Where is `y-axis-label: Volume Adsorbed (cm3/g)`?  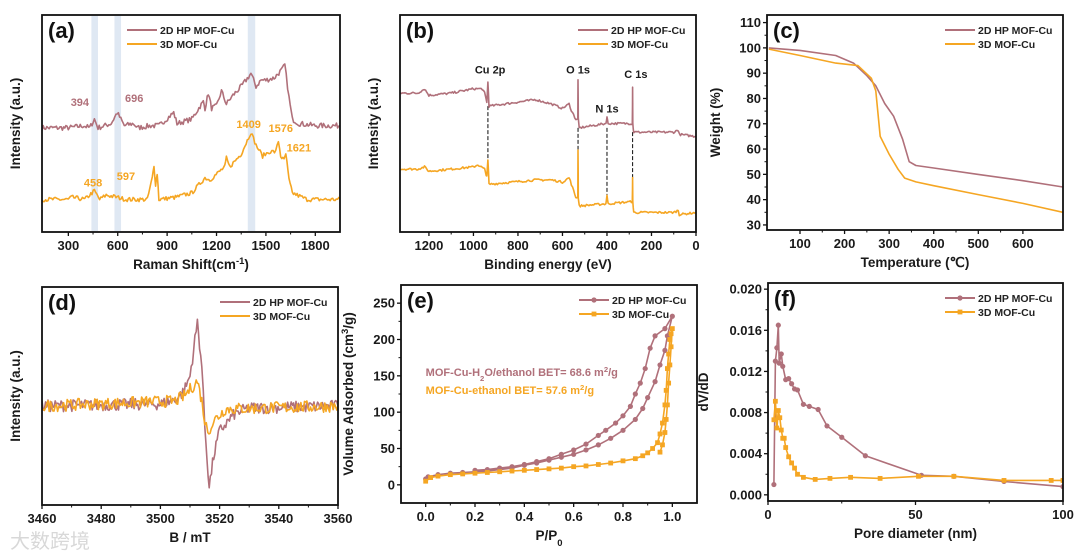 y-axis-label: Volume Adsorbed (cm3/g) is located at coordinates (348, 394).